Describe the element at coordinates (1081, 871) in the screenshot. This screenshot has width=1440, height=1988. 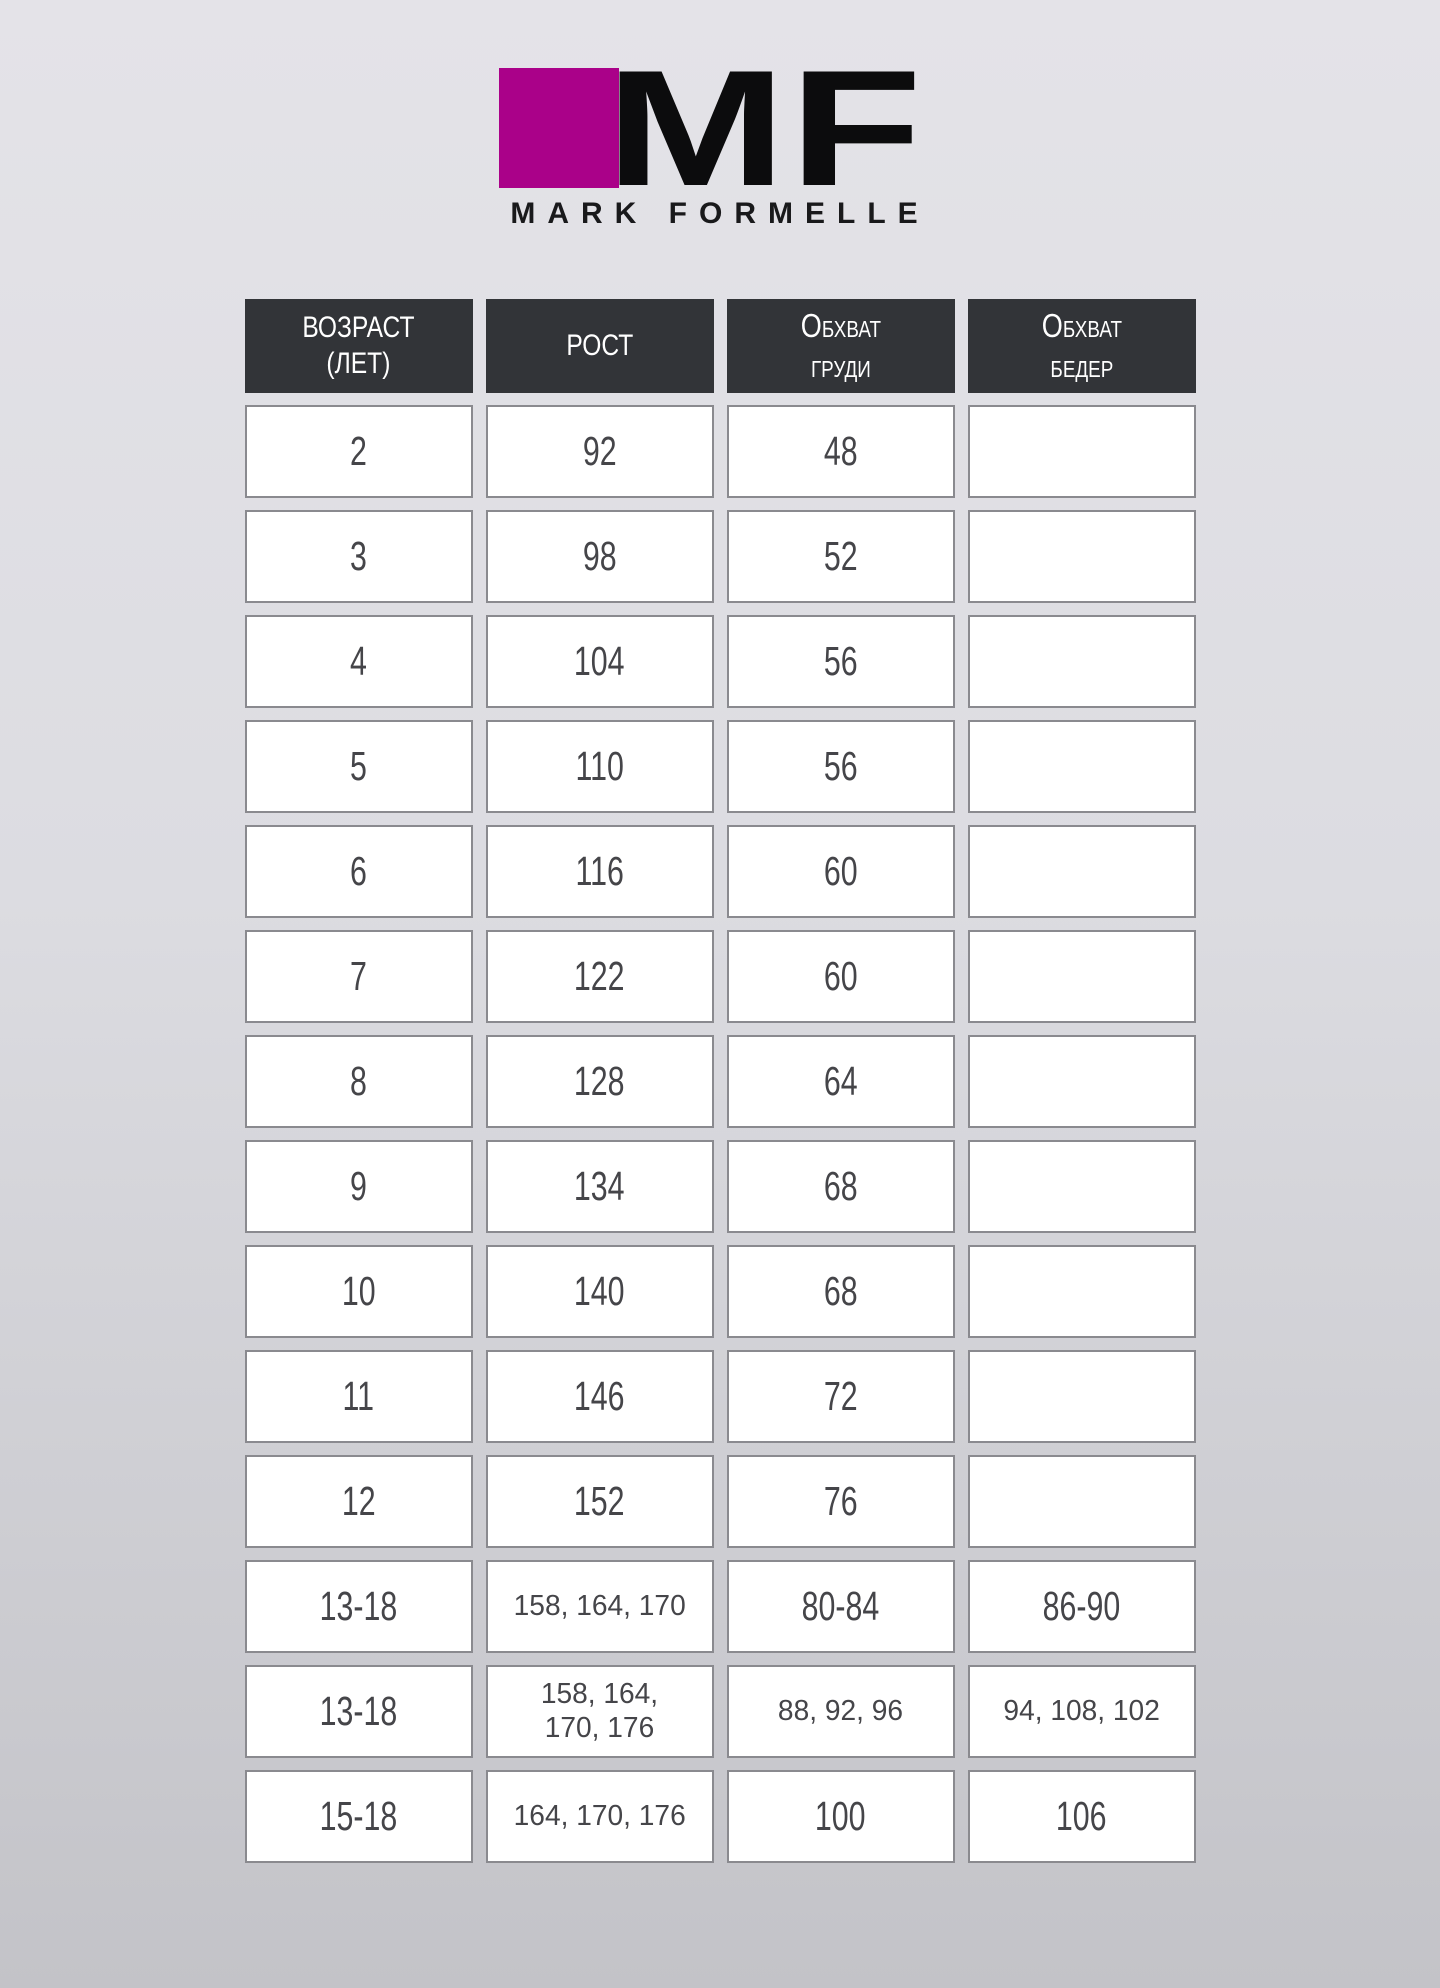
I see `table-cell-r5-c4` at that location.